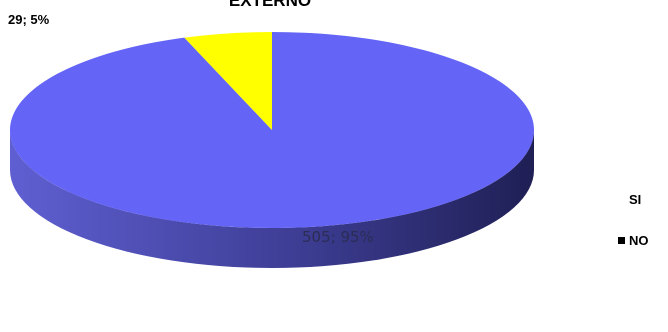  What do you see at coordinates (270, 5) in the screenshot?
I see `chart-title: EXTERNO` at bounding box center [270, 5].